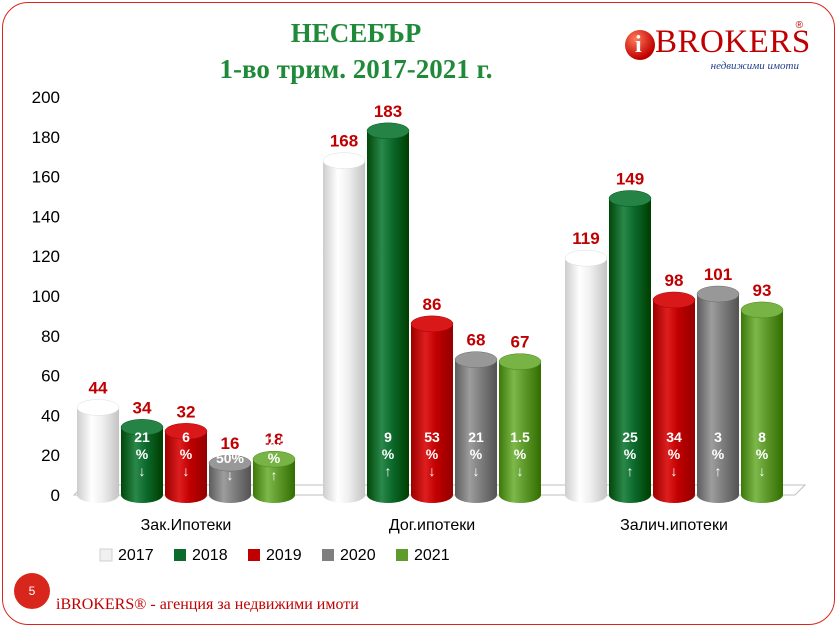  What do you see at coordinates (46, 137) in the screenshot?
I see `y-tick-label: 180` at bounding box center [46, 137].